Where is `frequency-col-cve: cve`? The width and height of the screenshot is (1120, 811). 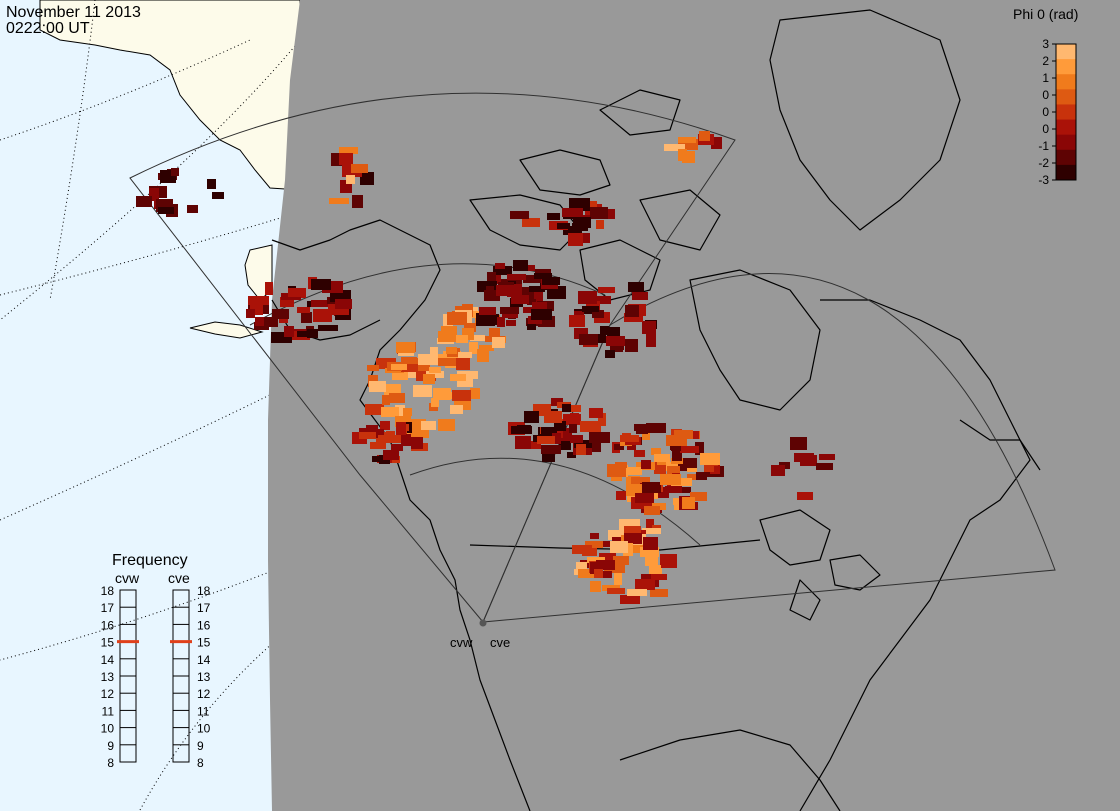
frequency-col-cve: cve is located at coordinates (179, 578).